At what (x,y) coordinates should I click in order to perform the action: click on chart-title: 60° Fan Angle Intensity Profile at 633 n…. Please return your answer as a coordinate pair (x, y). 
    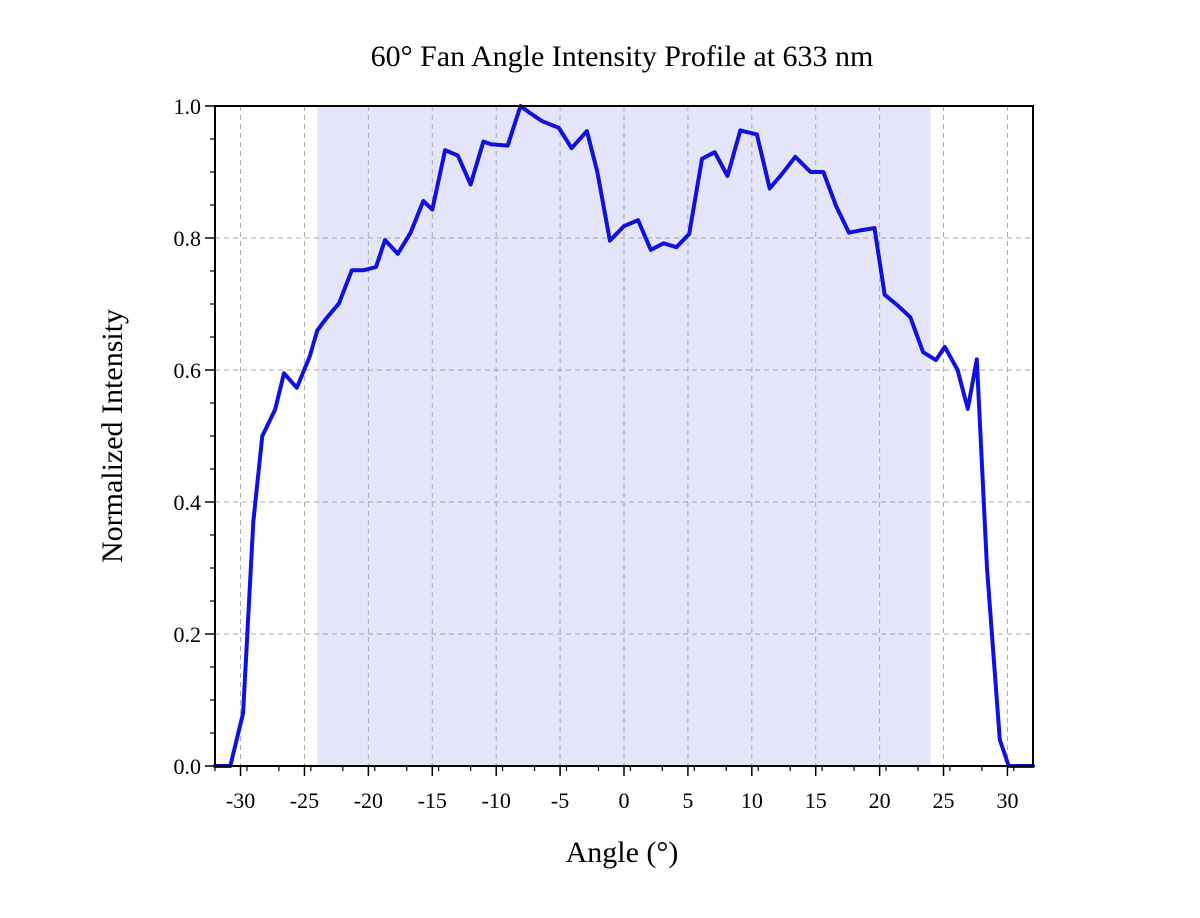
    Looking at the image, I should click on (622, 56).